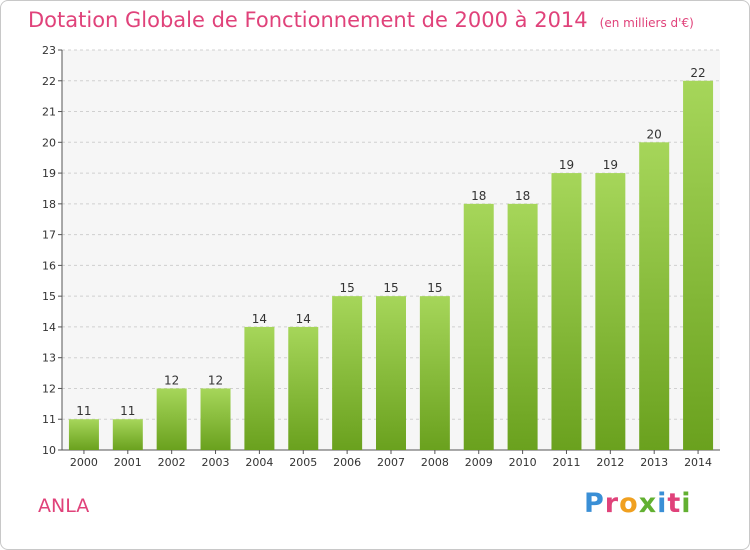 Image resolution: width=750 pixels, height=550 pixels. Describe the element at coordinates (128, 462) in the screenshot. I see `x-tick-label: 2001` at that location.